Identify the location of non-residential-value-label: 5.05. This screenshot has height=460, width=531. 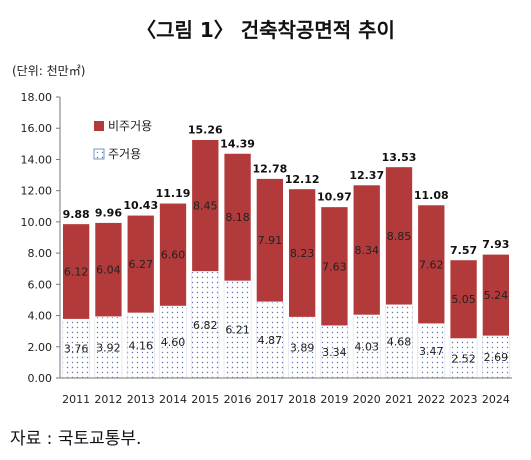
(463, 299).